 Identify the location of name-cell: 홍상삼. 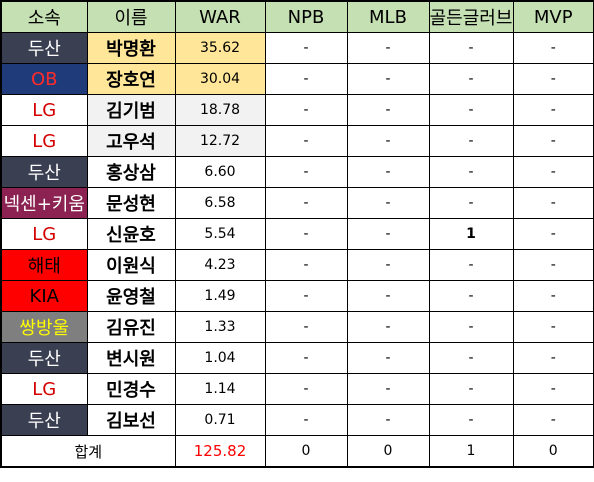
(131, 172).